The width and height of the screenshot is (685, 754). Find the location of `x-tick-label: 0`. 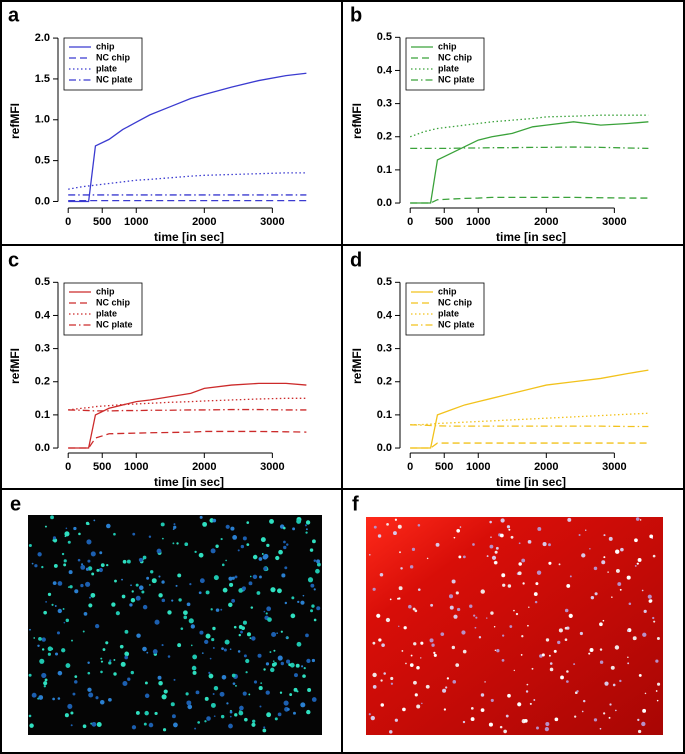

x-tick-label: 0 is located at coordinates (68, 467).